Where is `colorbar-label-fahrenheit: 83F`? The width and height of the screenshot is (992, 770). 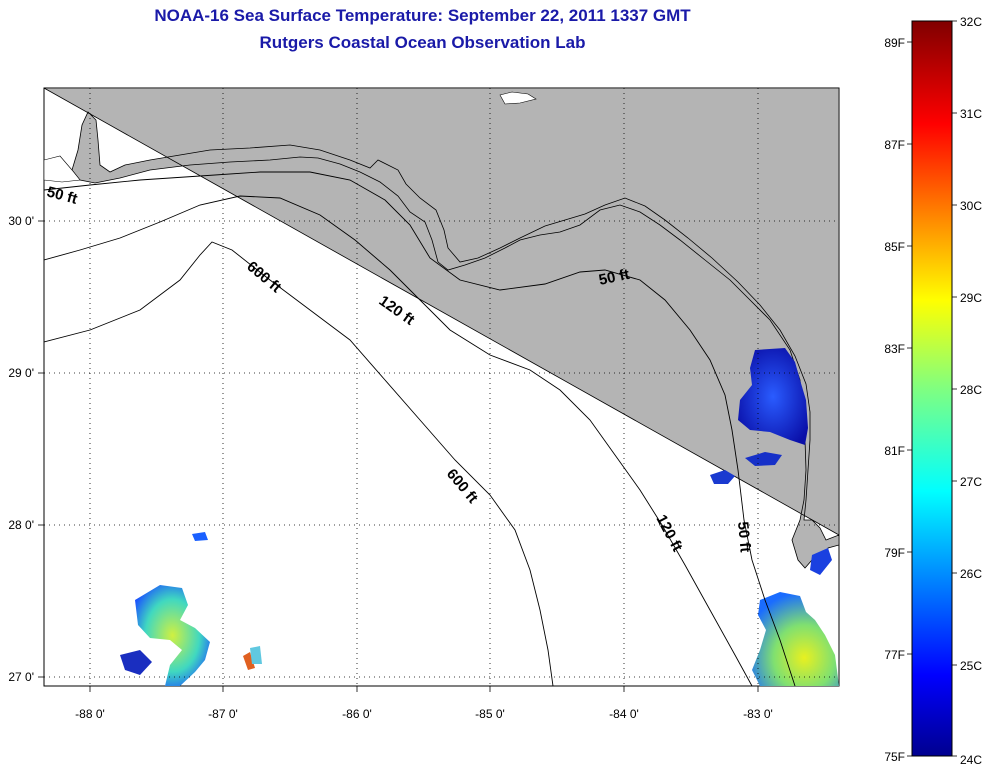 colorbar-label-fahrenheit: 83F is located at coordinates (894, 349).